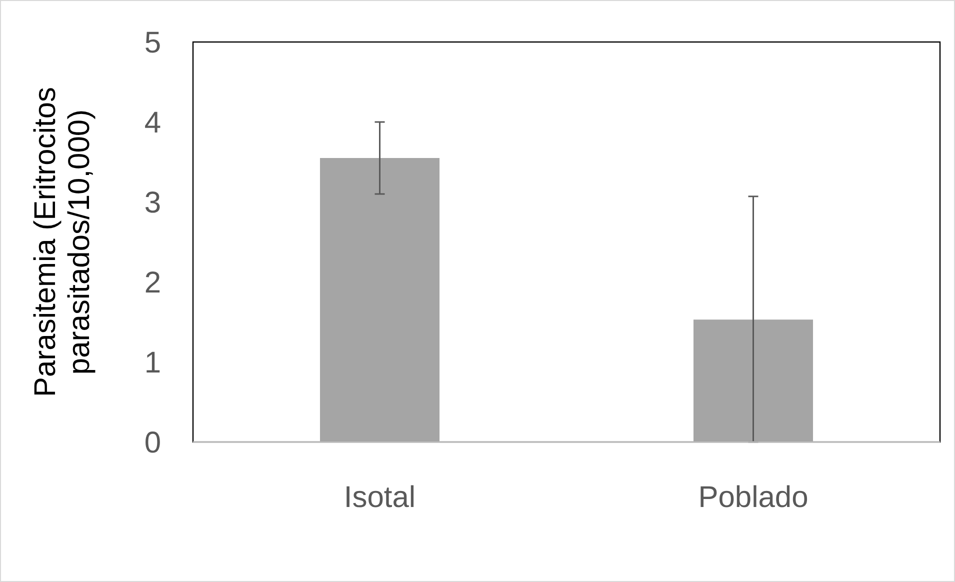 The image size is (955, 582). What do you see at coordinates (152, 123) in the screenshot?
I see `y-tick-label: 4` at bounding box center [152, 123].